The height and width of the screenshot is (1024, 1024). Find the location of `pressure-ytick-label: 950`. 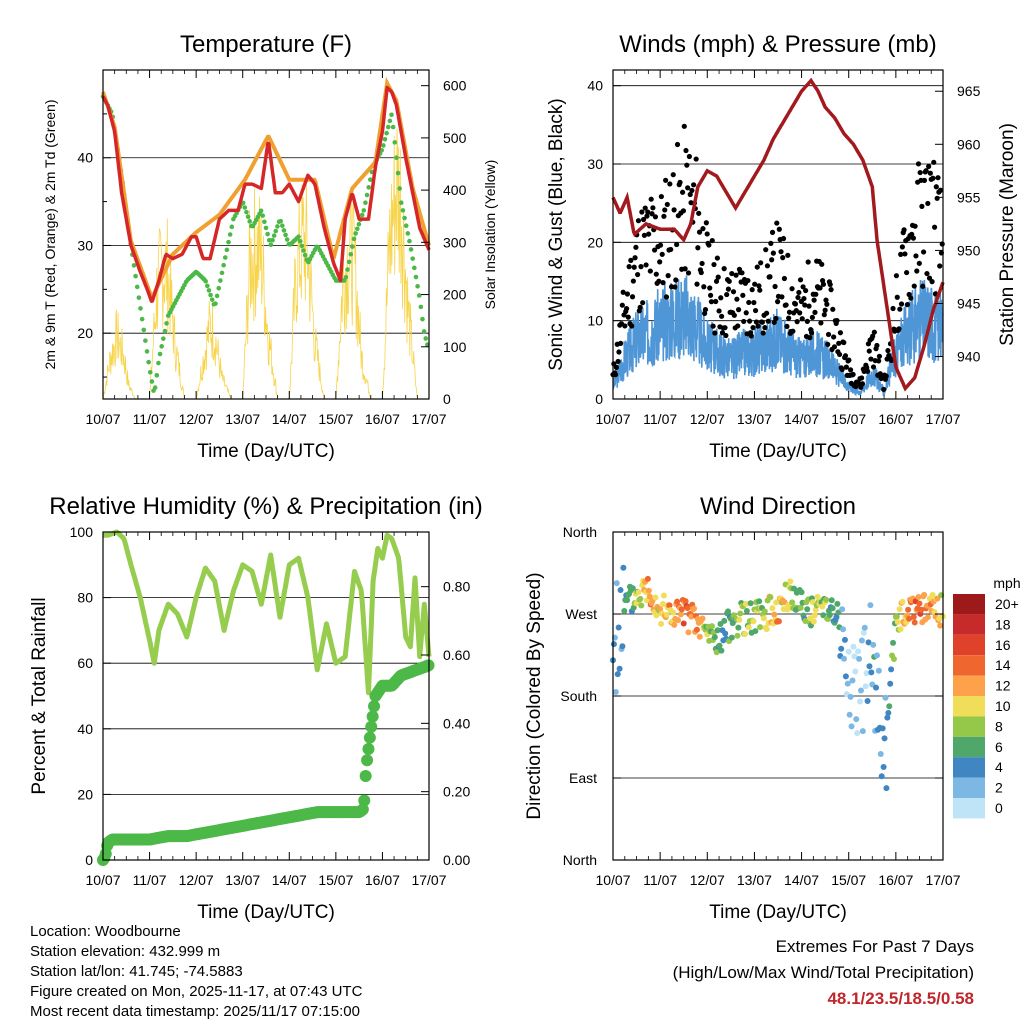

pressure-ytick-label: 950 is located at coordinates (969, 250).